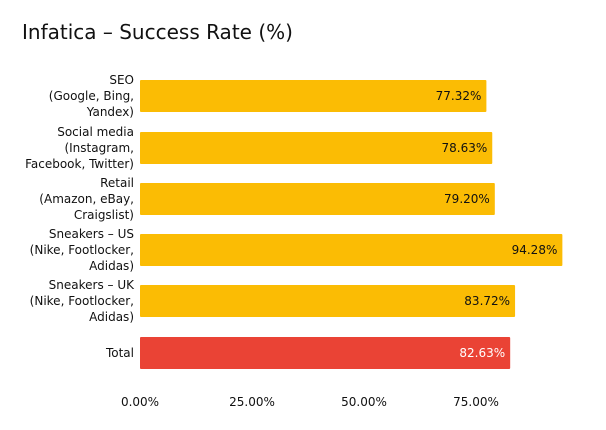 The image size is (606, 430). What do you see at coordinates (157, 32) in the screenshot?
I see `chart-title: Infatica – Success Rate (%)` at bounding box center [157, 32].